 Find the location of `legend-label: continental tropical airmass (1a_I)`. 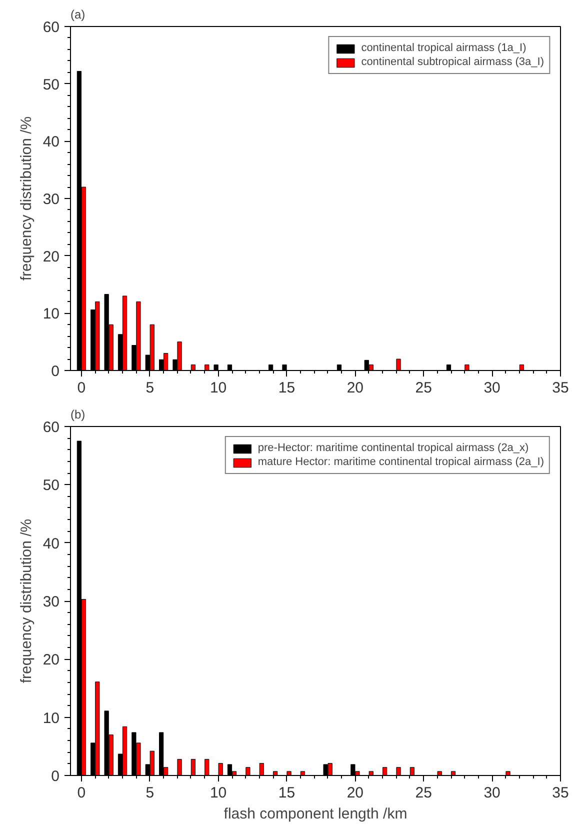

legend-label: continental tropical airmass (1a_I) is located at coordinates (443, 48).